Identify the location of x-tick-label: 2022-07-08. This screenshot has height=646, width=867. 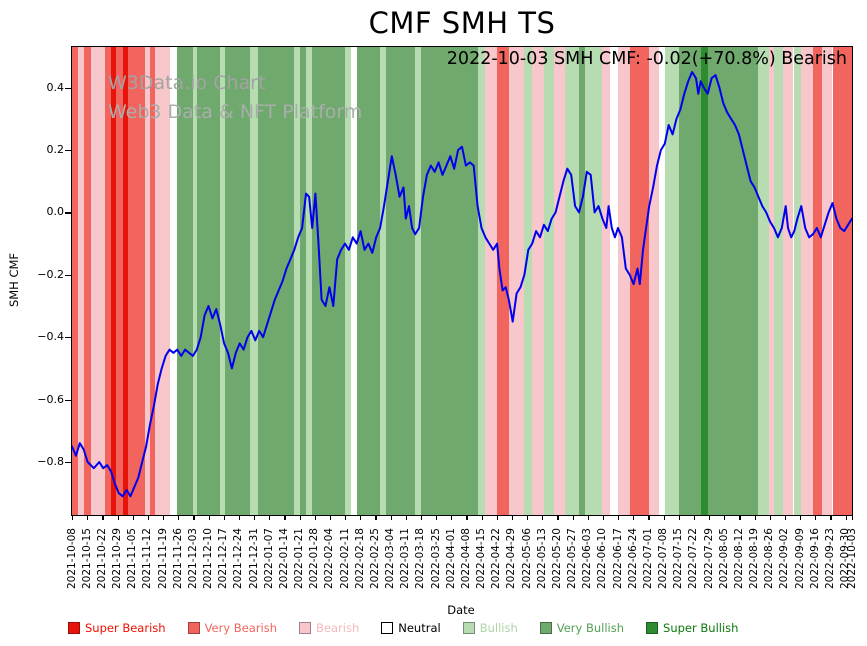
(663, 559).